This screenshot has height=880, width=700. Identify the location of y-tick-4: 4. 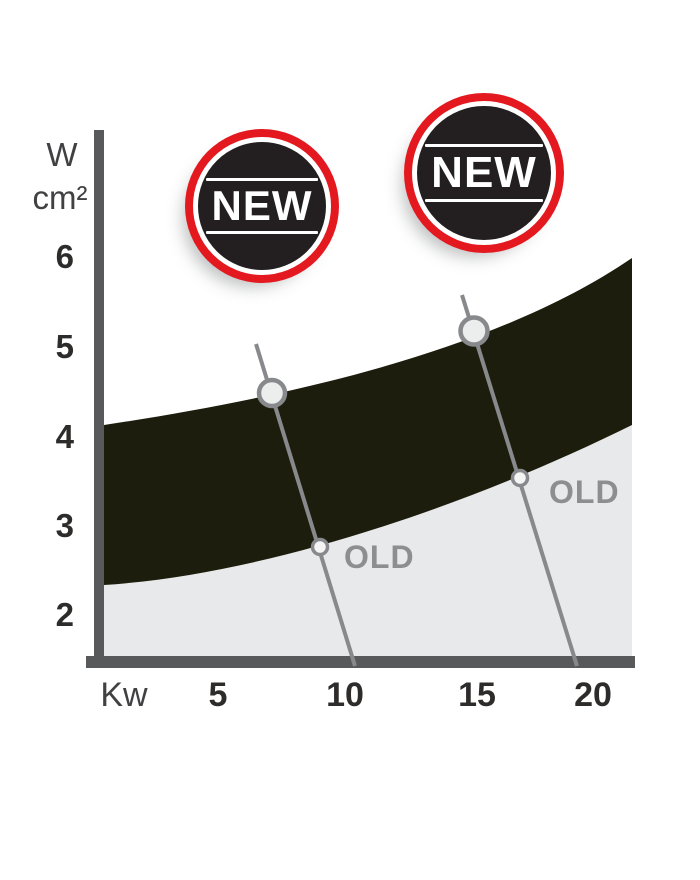
(64, 436).